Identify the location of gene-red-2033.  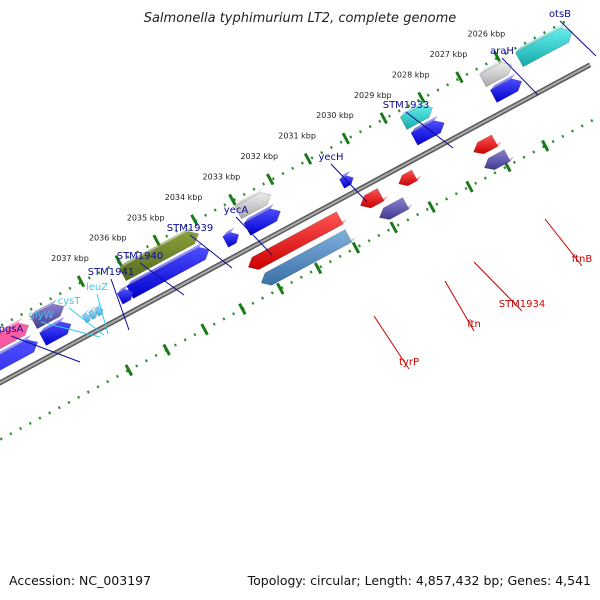
(297, 240).